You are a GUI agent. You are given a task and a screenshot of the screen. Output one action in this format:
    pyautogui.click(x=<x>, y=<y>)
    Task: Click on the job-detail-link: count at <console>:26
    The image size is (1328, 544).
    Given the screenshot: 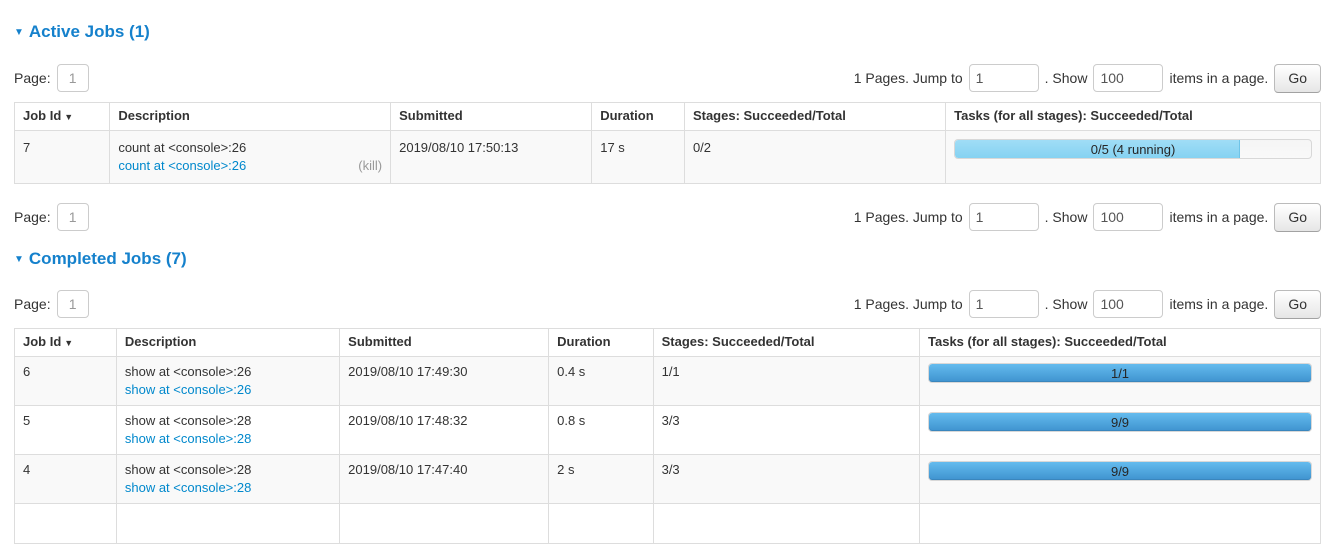 What is the action you would take?
    pyautogui.click(x=182, y=165)
    